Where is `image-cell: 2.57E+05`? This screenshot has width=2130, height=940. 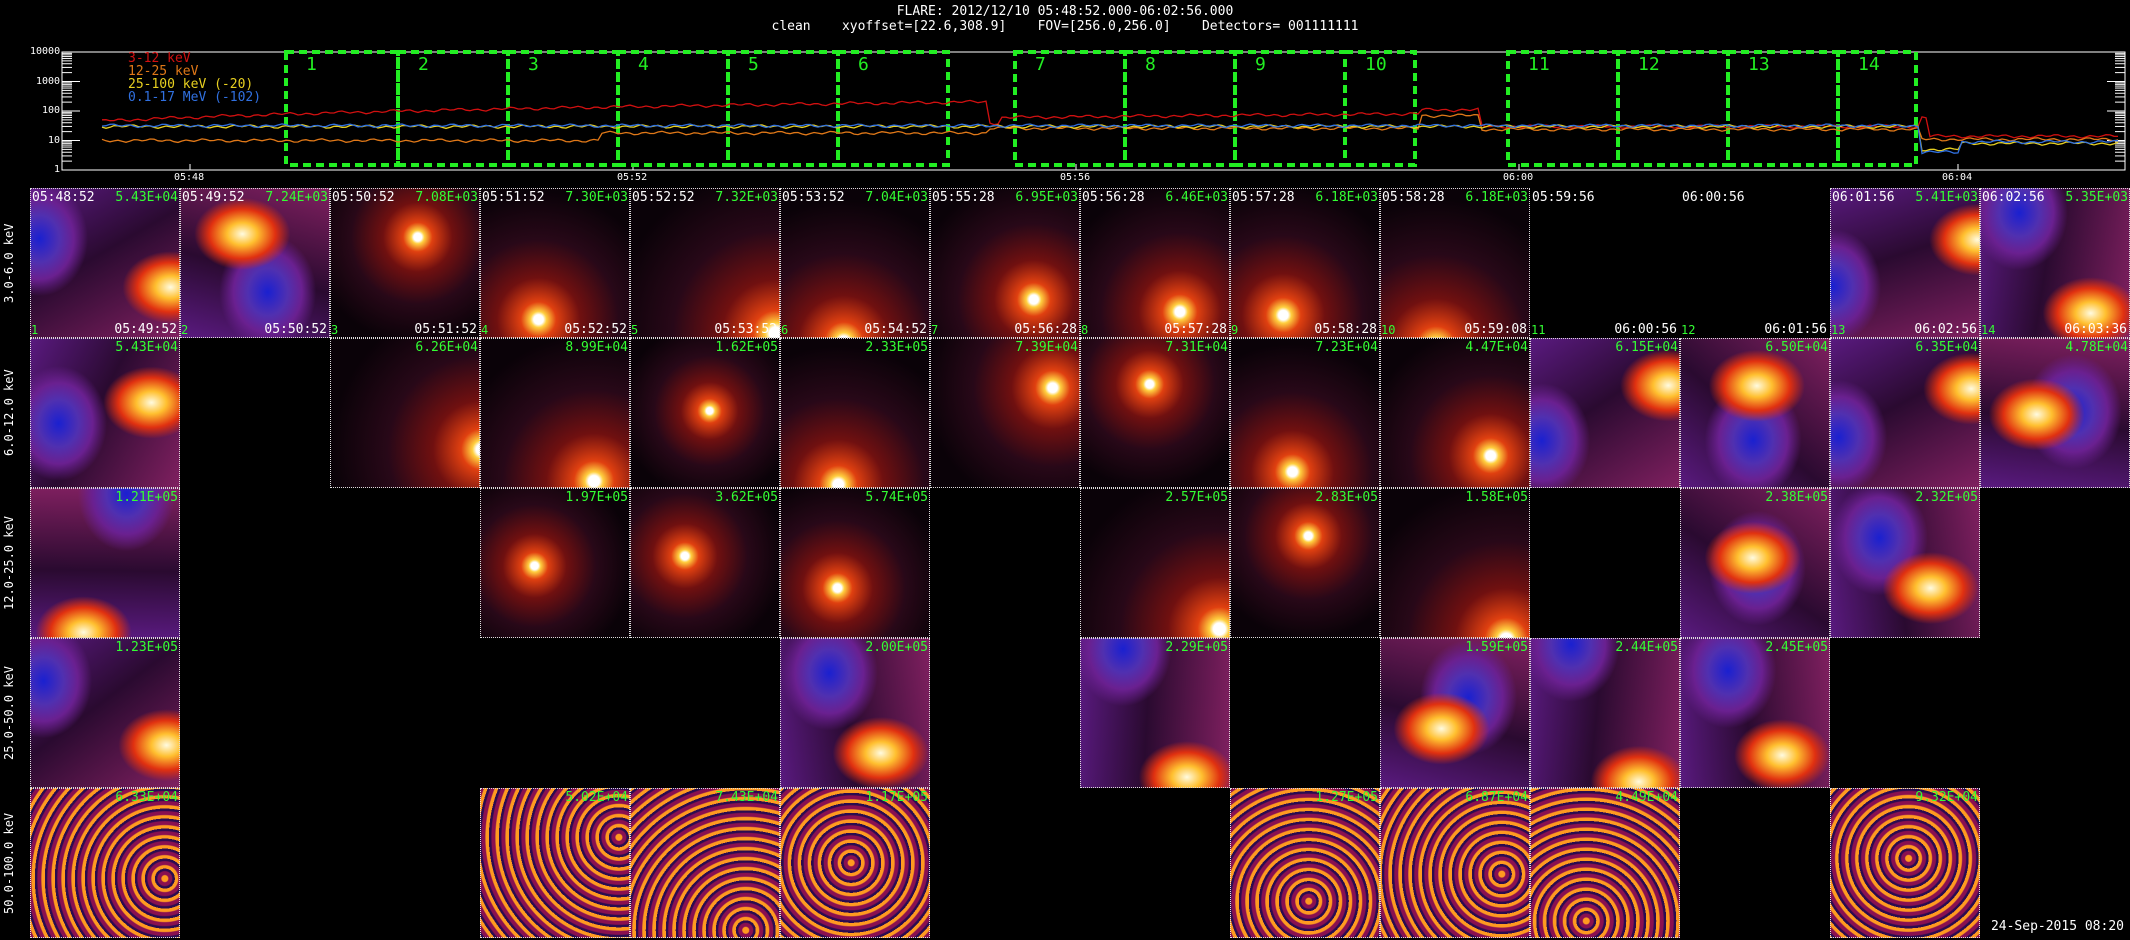
image-cell: 2.57E+05 is located at coordinates (1155, 563).